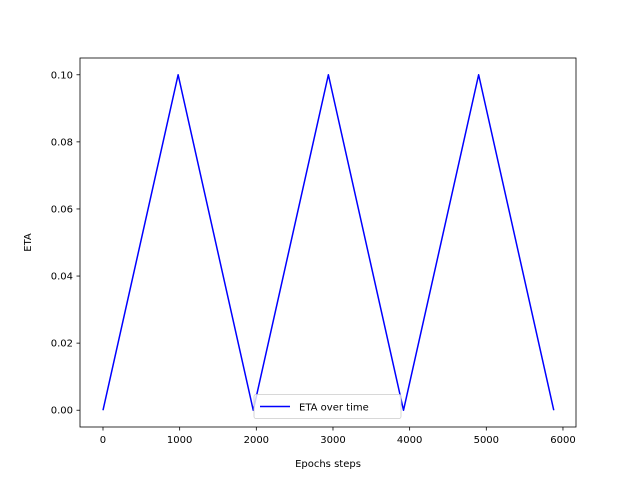 This screenshot has width=640, height=480. I want to click on y-tick-label: 0.08, so click(62, 142).